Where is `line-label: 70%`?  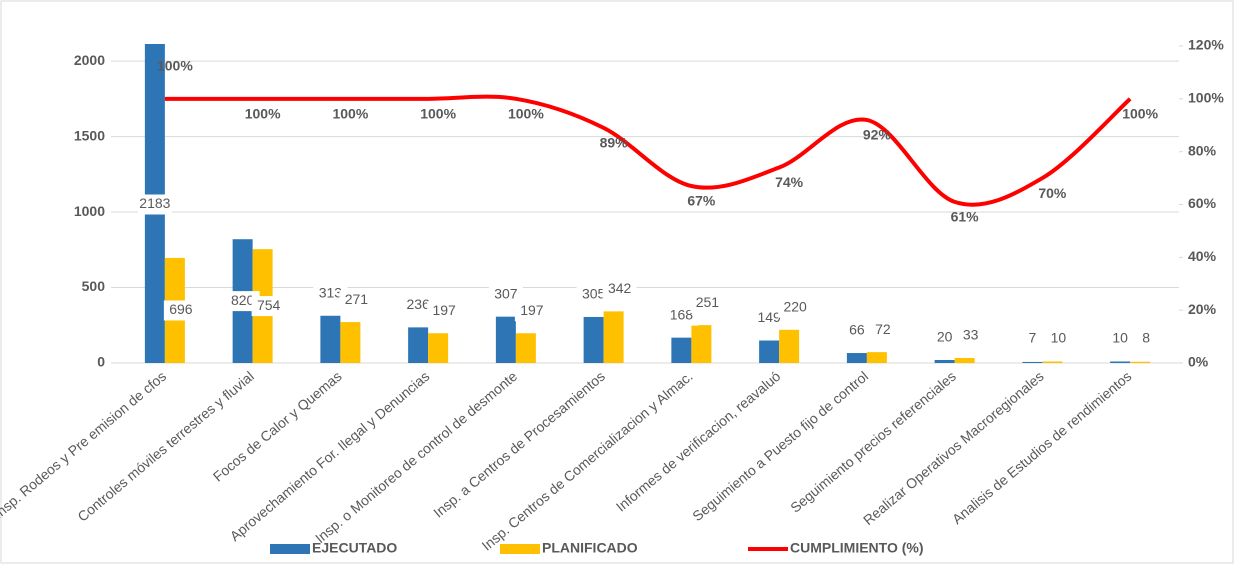 line-label: 70% is located at coordinates (1052, 193).